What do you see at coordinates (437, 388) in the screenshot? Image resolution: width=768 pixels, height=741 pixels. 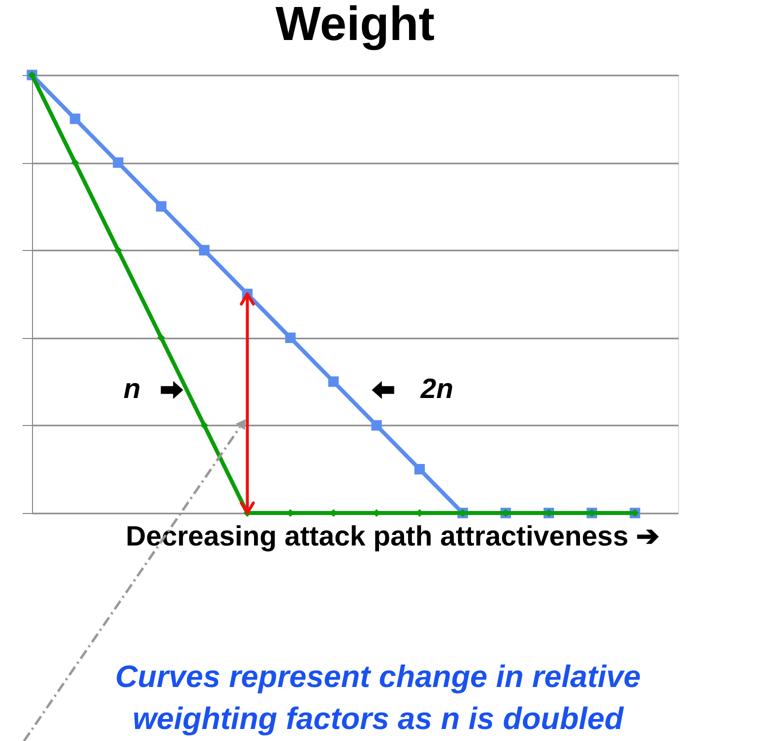 I see `series-label: 2n` at bounding box center [437, 388].